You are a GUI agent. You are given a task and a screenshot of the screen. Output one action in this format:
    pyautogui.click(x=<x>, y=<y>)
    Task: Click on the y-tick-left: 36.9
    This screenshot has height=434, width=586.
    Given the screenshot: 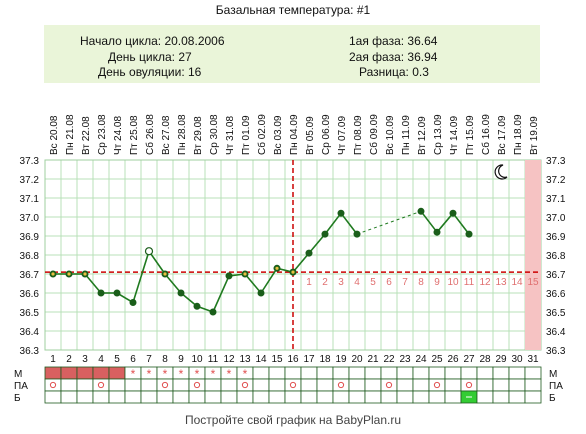 What is the action you would take?
    pyautogui.click(x=30, y=237)
    